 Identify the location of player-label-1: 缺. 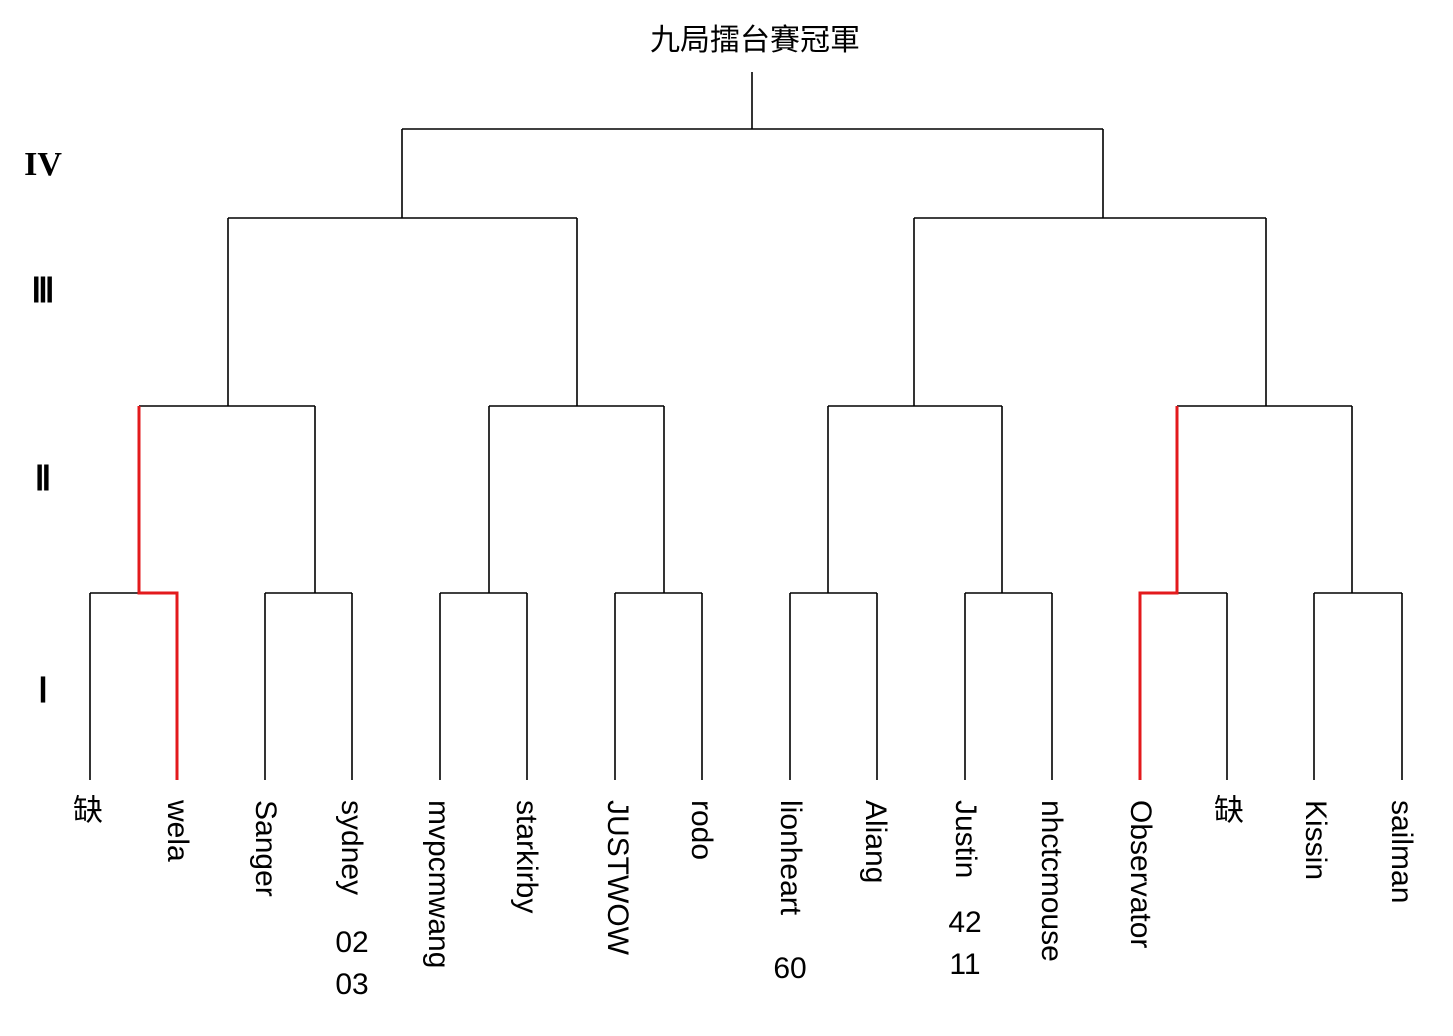
(88, 811).